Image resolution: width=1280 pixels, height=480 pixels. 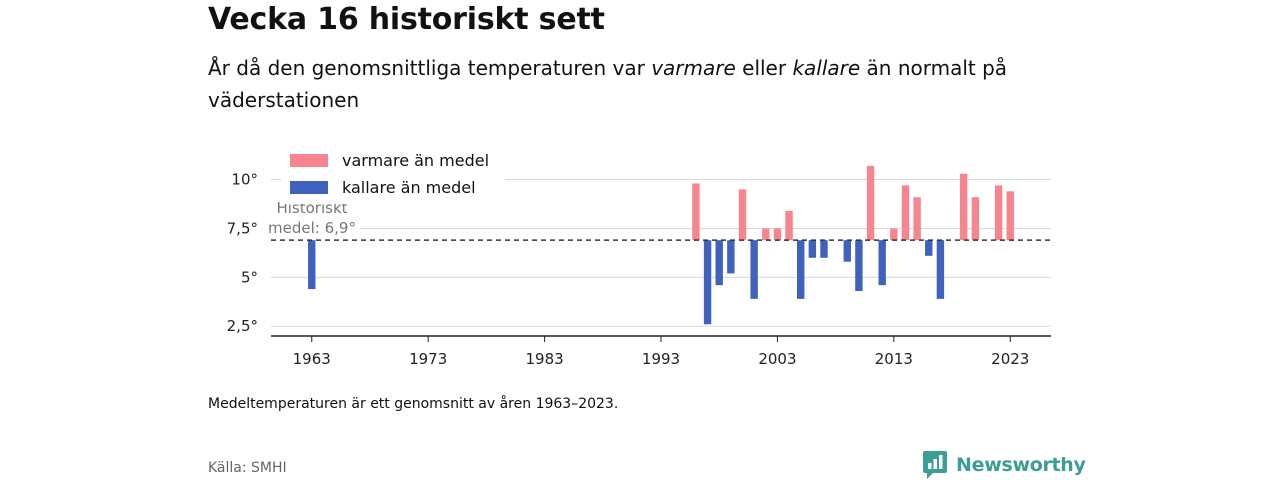 I want to click on subtitle-warm-word: varmare, so click(x=693, y=68).